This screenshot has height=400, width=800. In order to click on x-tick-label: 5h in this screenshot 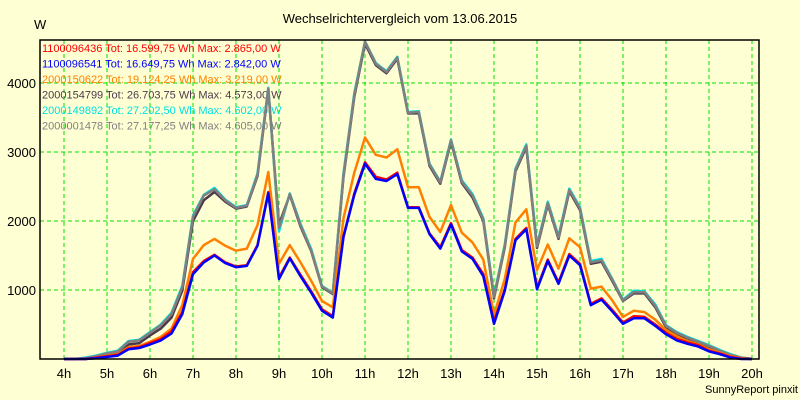, I will do `click(107, 373)`.